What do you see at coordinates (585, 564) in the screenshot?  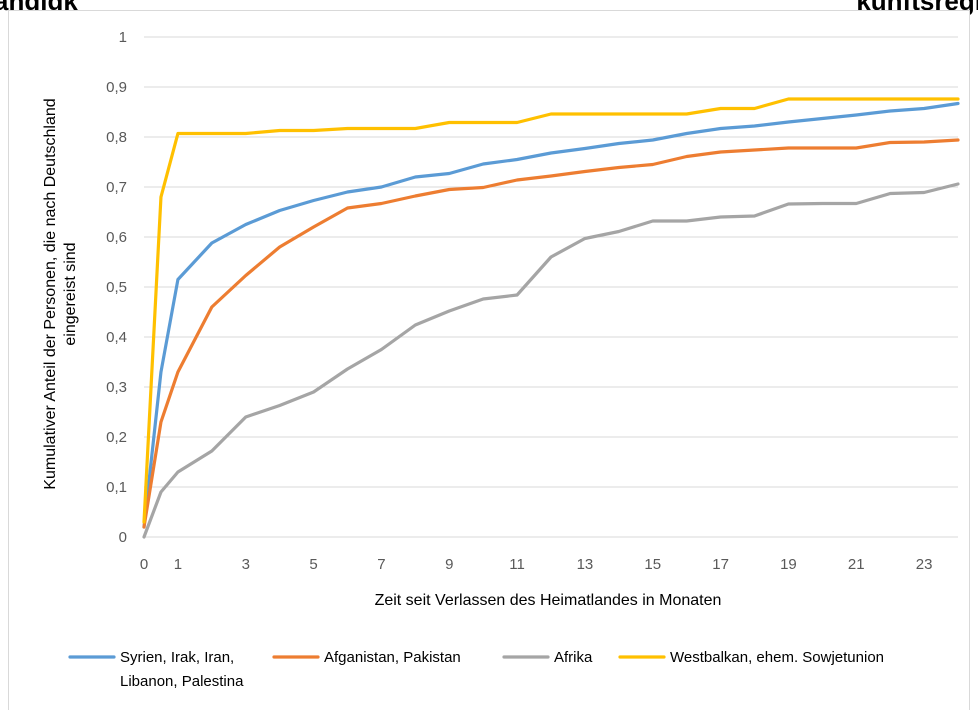 I see `x-tick-label: 13` at bounding box center [585, 564].